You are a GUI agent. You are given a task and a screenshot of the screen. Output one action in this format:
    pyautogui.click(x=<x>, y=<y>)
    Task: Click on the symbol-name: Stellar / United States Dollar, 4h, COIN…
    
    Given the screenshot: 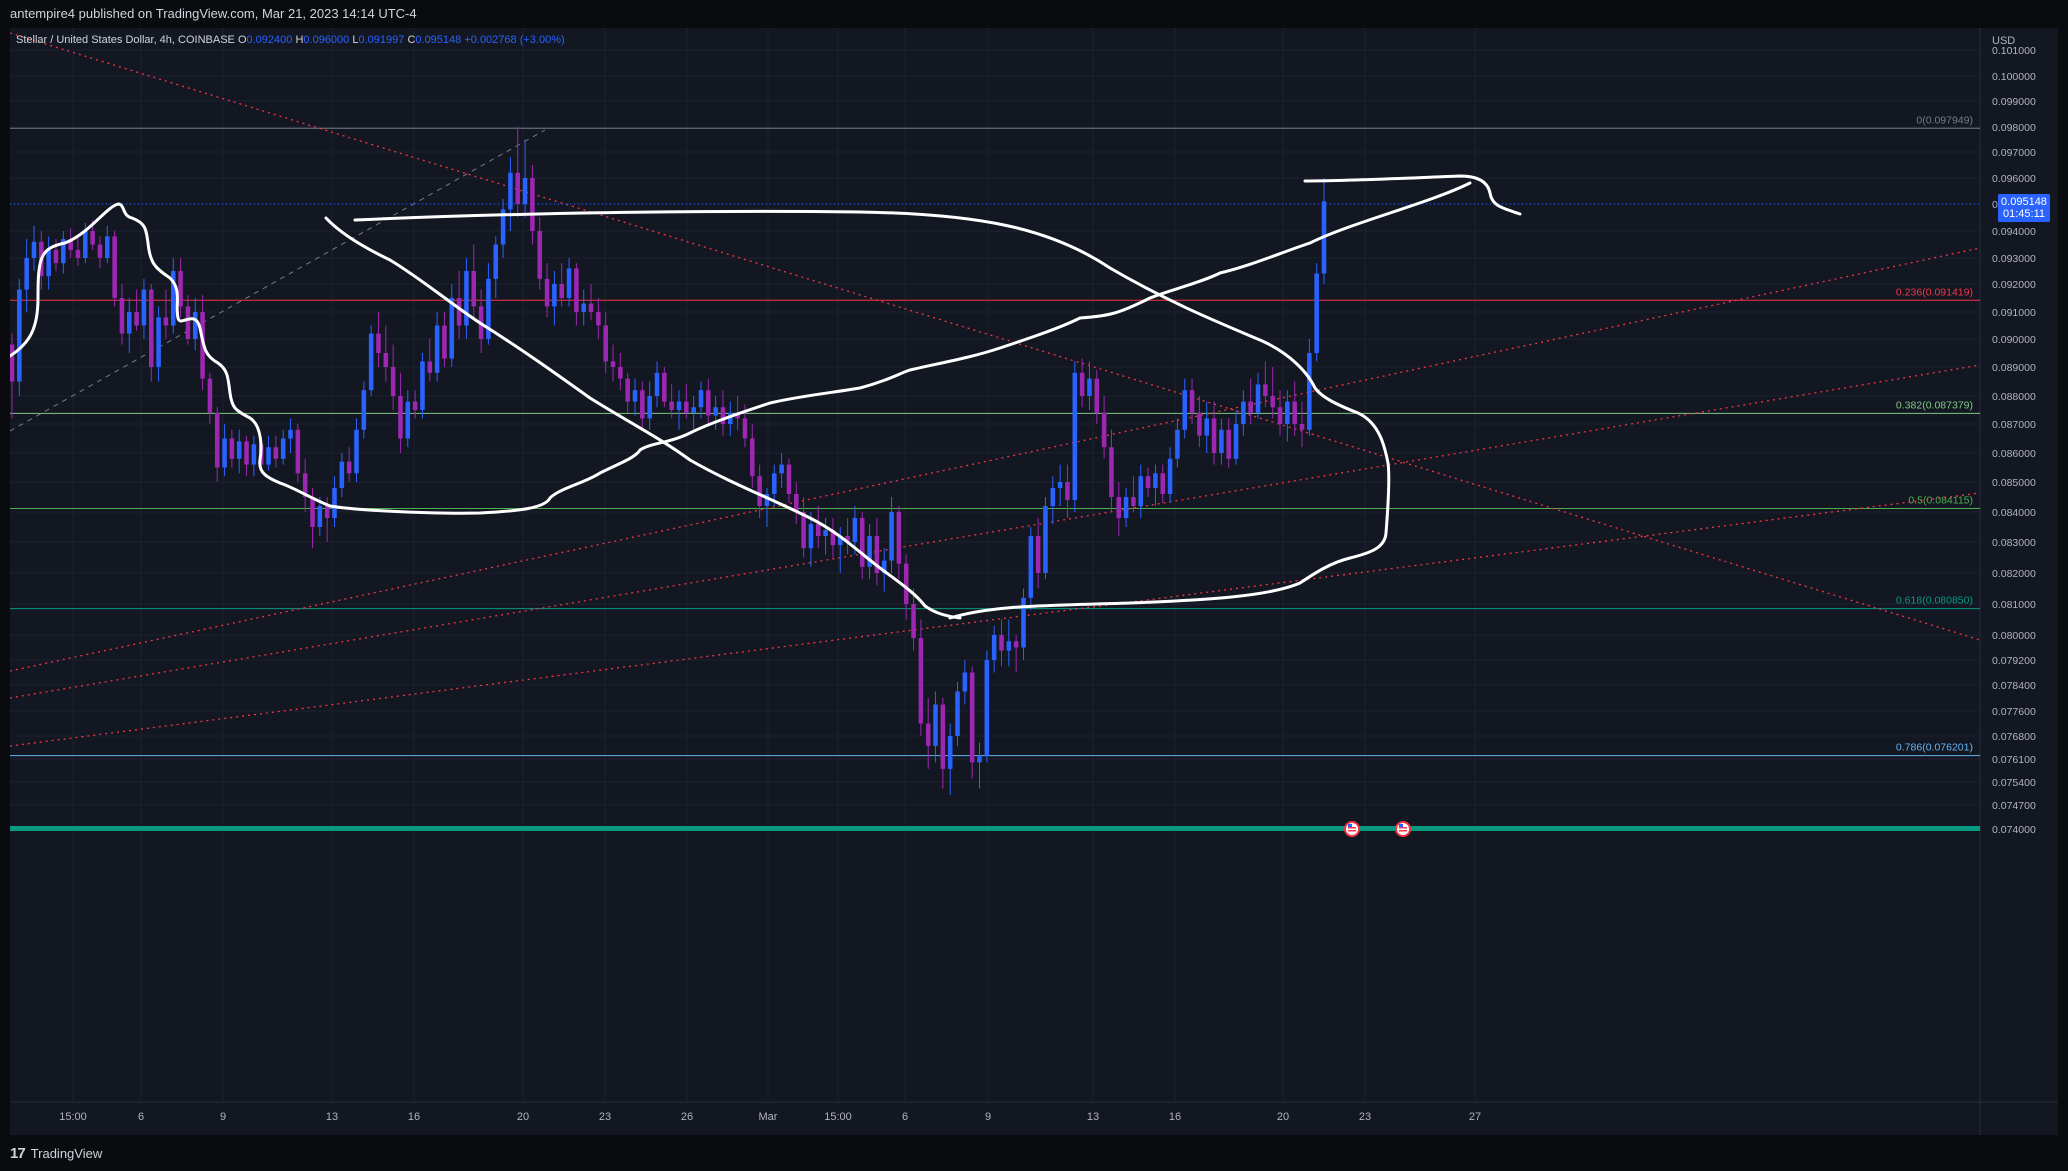 What is the action you would take?
    pyautogui.click(x=125, y=40)
    